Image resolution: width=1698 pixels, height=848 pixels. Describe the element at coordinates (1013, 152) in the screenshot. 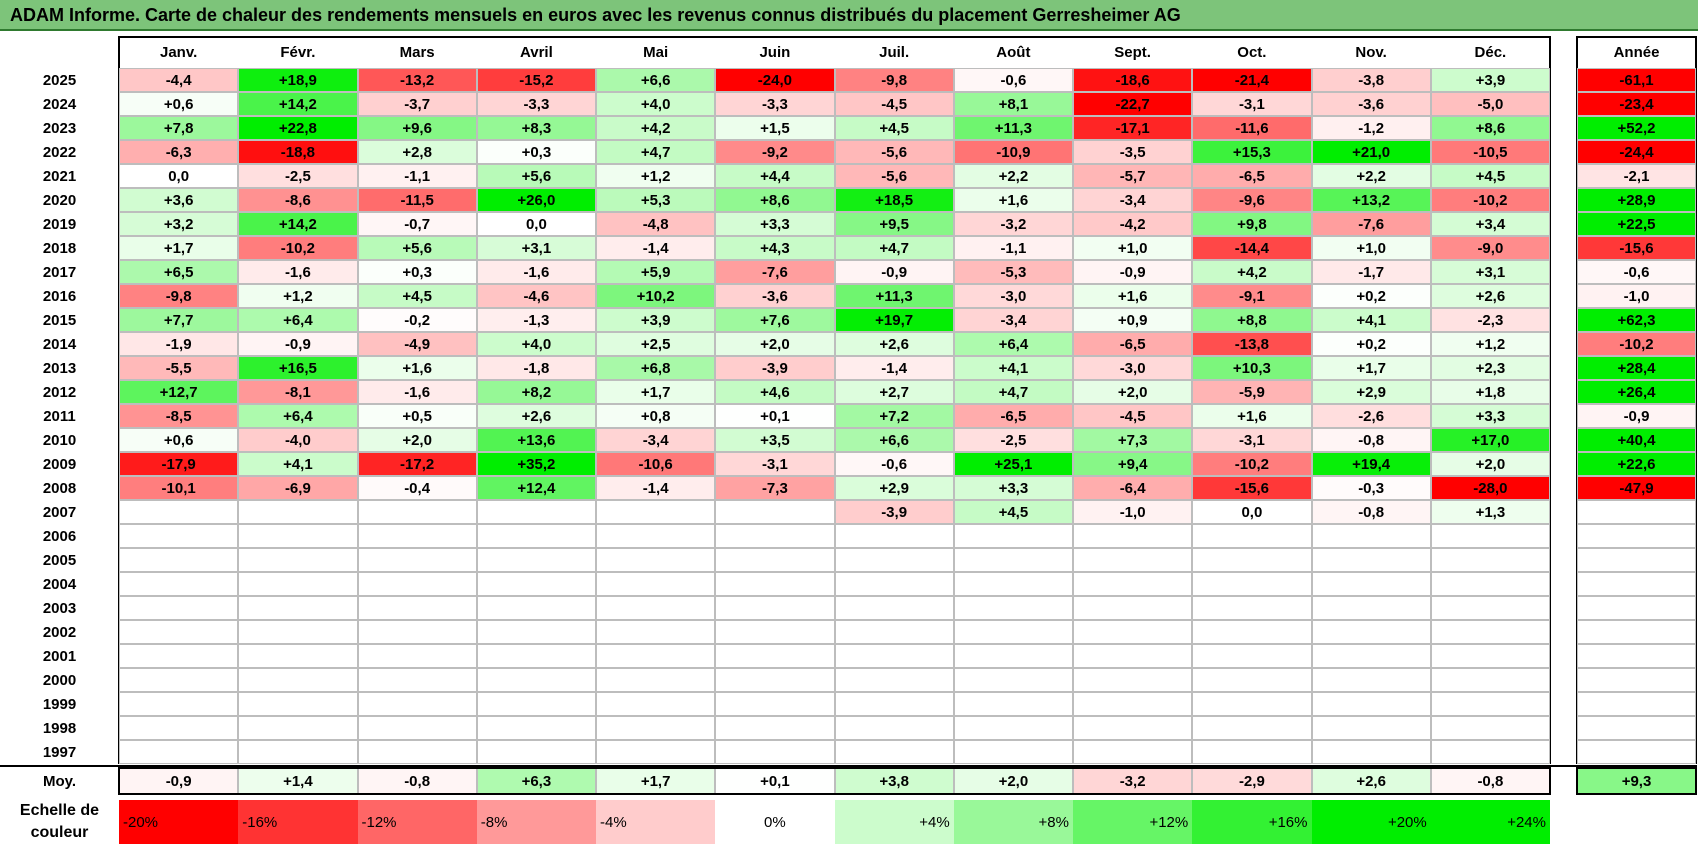

I see `heatmap-cell: -10,9` at that location.